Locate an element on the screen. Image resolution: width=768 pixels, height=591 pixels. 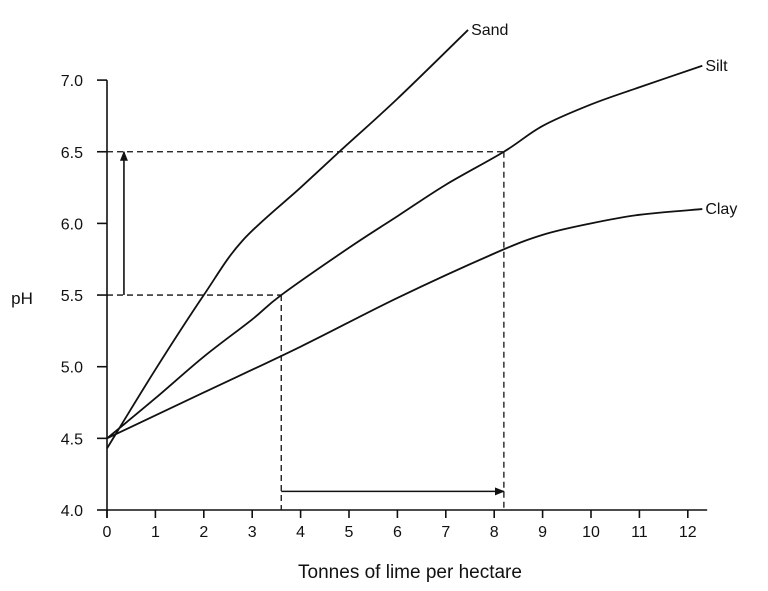
y-tick-label: 6.0 is located at coordinates (72, 224).